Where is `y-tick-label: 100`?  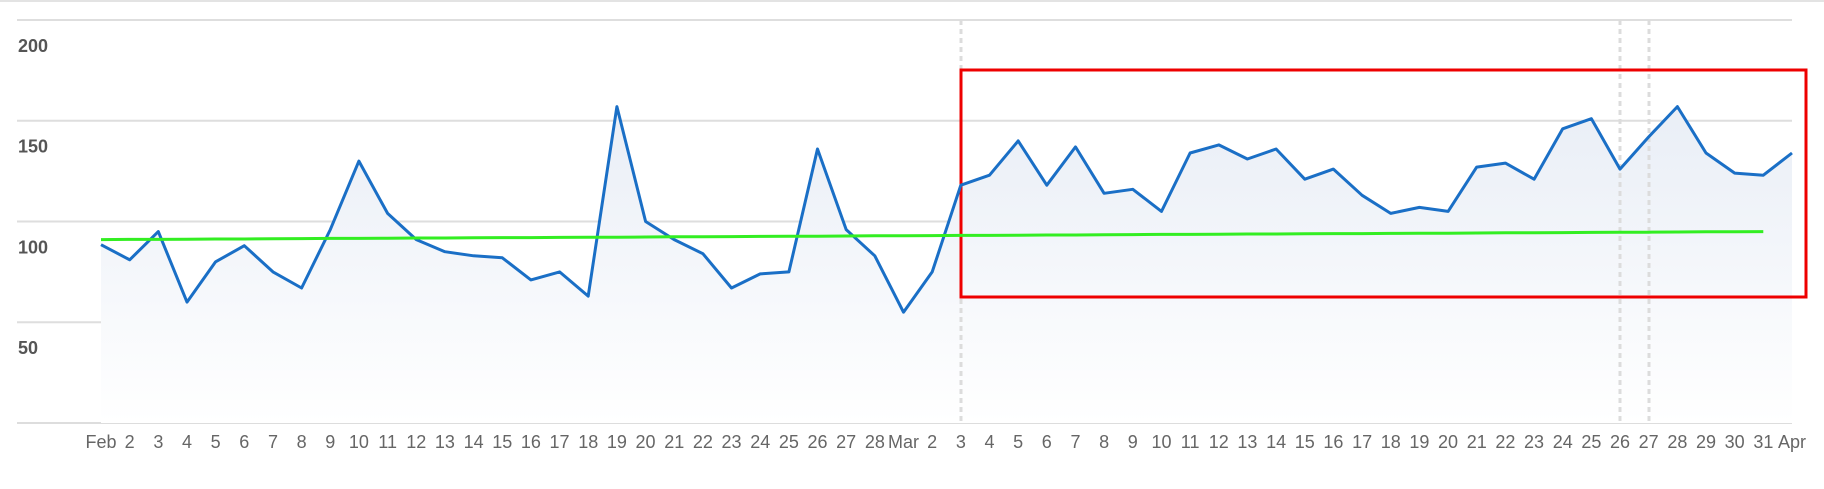
y-tick-label: 100 is located at coordinates (33, 247).